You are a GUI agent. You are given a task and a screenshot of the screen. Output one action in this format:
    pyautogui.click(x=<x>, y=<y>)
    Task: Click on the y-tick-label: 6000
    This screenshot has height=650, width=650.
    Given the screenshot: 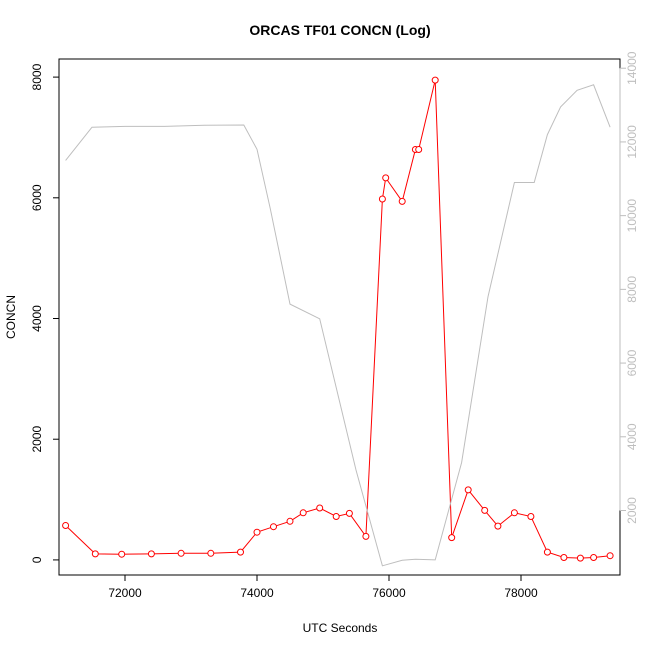 What is the action you would take?
    pyautogui.click(x=37, y=197)
    